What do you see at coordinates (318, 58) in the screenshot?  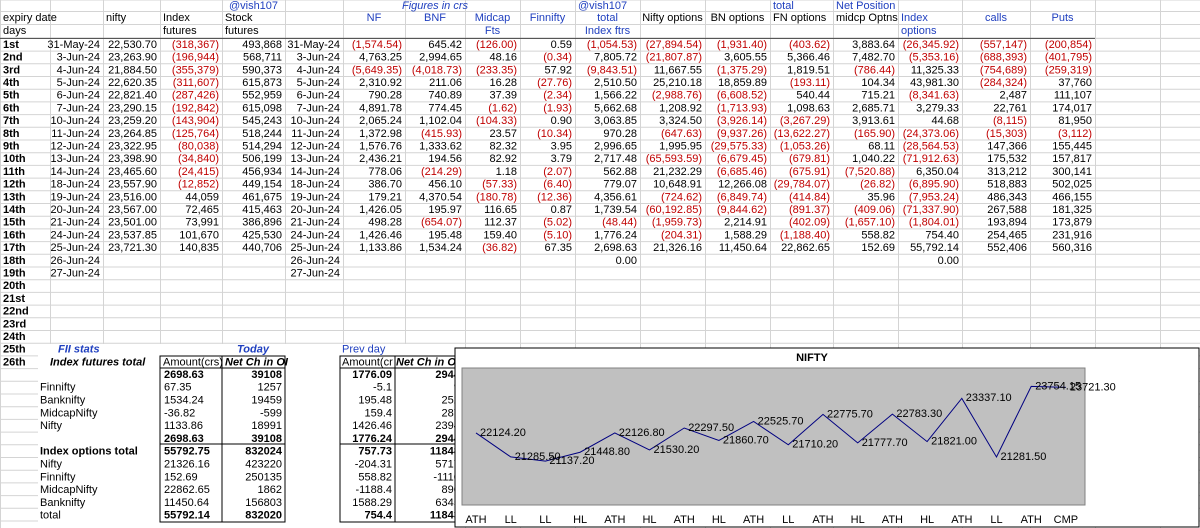 I see `data-cell: 3-Jun-24` at bounding box center [318, 58].